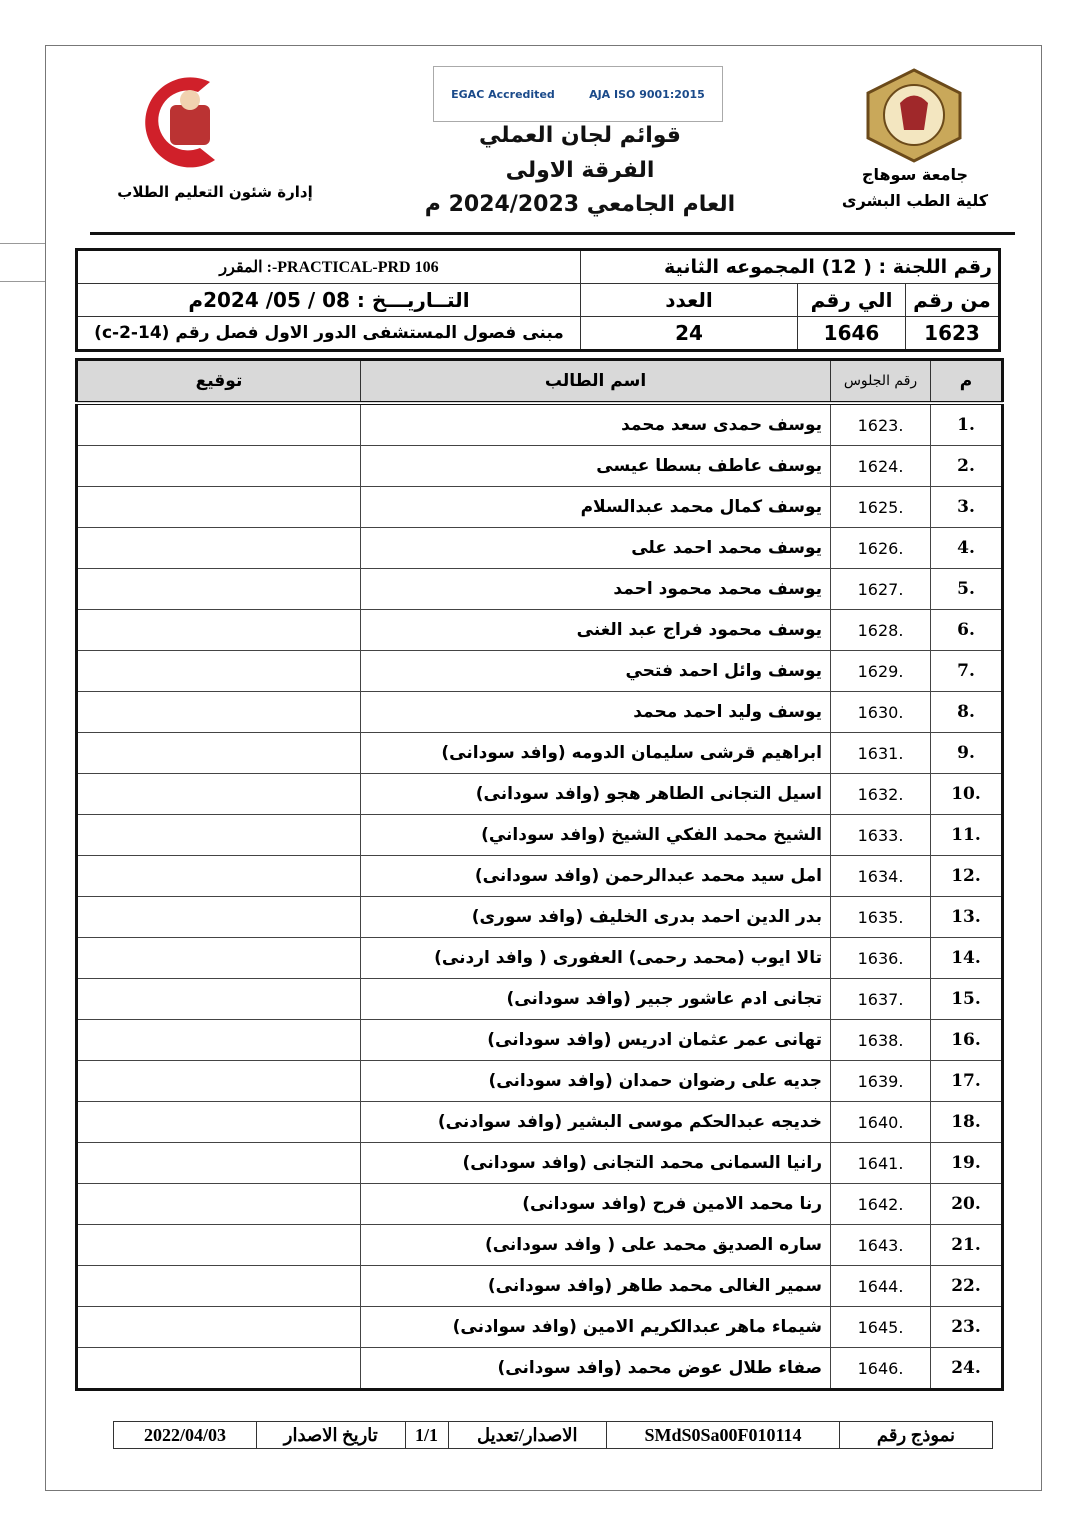 The width and height of the screenshot is (1087, 1536). I want to click on seat-number: 1630., so click(880, 712).